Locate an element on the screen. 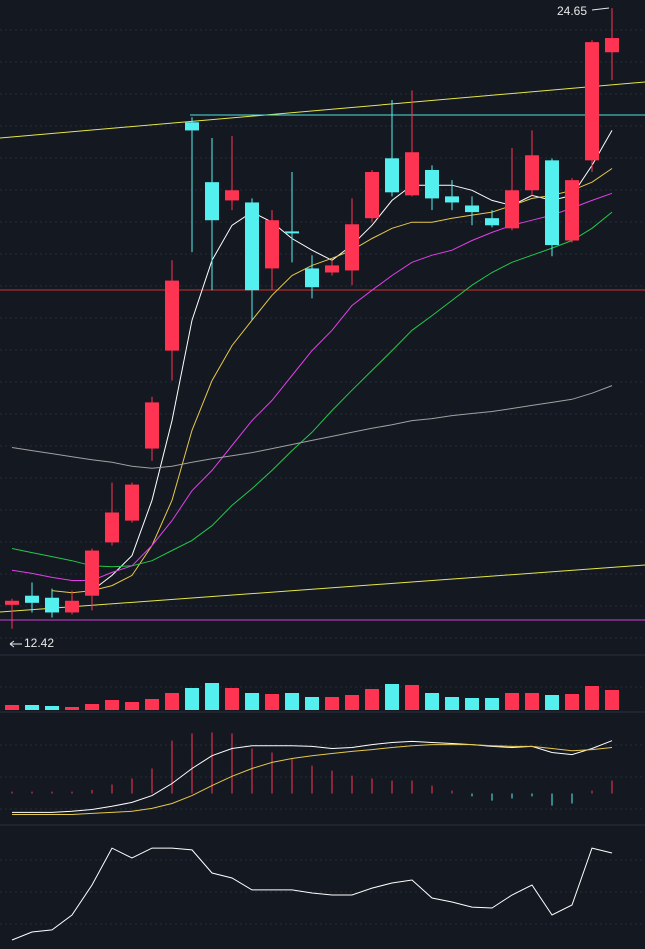 The width and height of the screenshot is (645, 949). low-label: 12.42 is located at coordinates (39, 643).